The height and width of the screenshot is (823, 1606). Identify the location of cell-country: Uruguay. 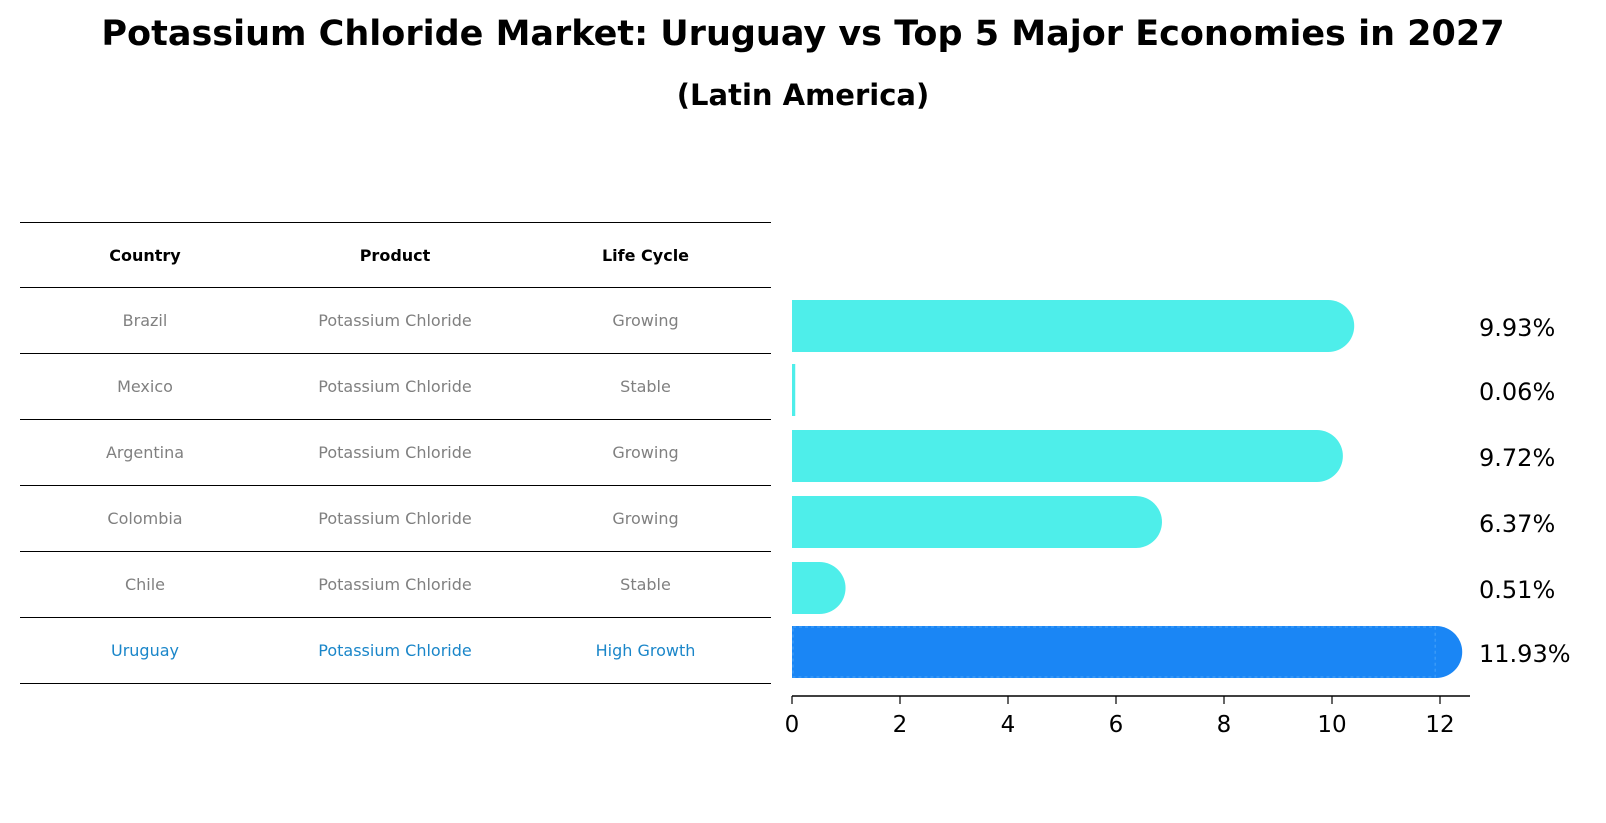
(145, 650).